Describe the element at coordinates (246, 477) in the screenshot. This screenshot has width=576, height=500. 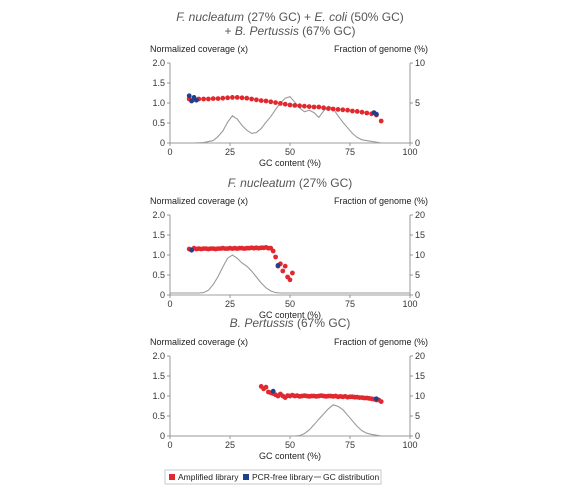
I see `legend-swatch-pcr-free` at that location.